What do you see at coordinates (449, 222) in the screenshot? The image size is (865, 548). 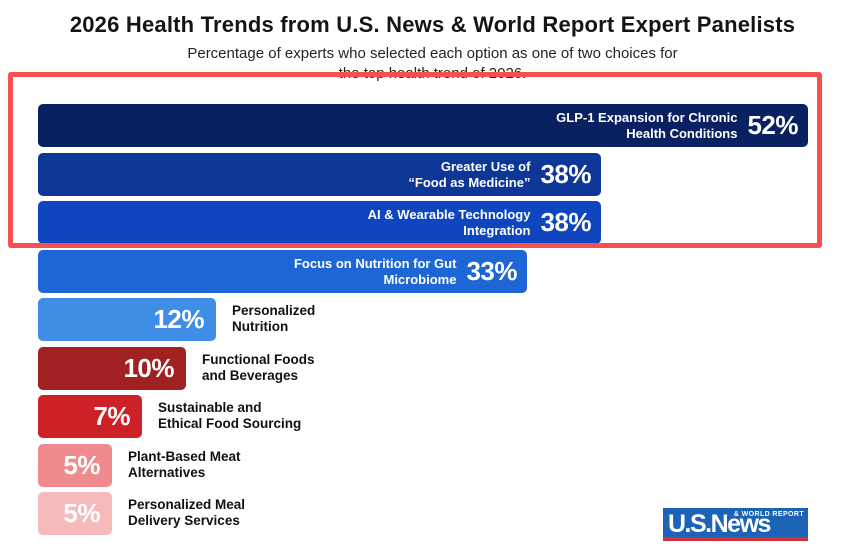 I see `bar-label: AI & Wearable Technology Integration` at bounding box center [449, 222].